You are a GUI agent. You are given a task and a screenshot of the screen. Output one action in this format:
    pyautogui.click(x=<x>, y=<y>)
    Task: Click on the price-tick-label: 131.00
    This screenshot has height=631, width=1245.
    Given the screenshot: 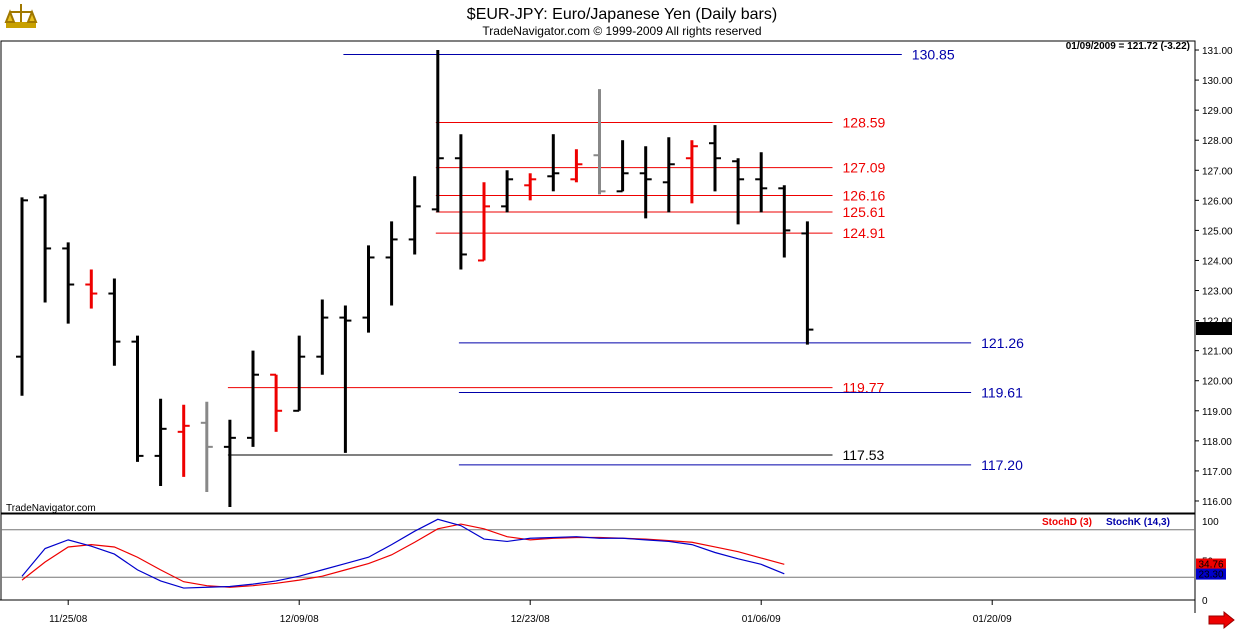 What is the action you would take?
    pyautogui.click(x=1217, y=51)
    